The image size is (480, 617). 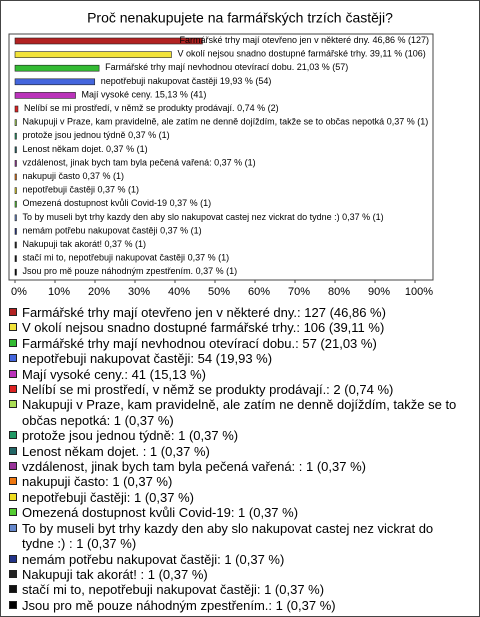 I want to click on x-tick-label: 60%, so click(x=259, y=292).